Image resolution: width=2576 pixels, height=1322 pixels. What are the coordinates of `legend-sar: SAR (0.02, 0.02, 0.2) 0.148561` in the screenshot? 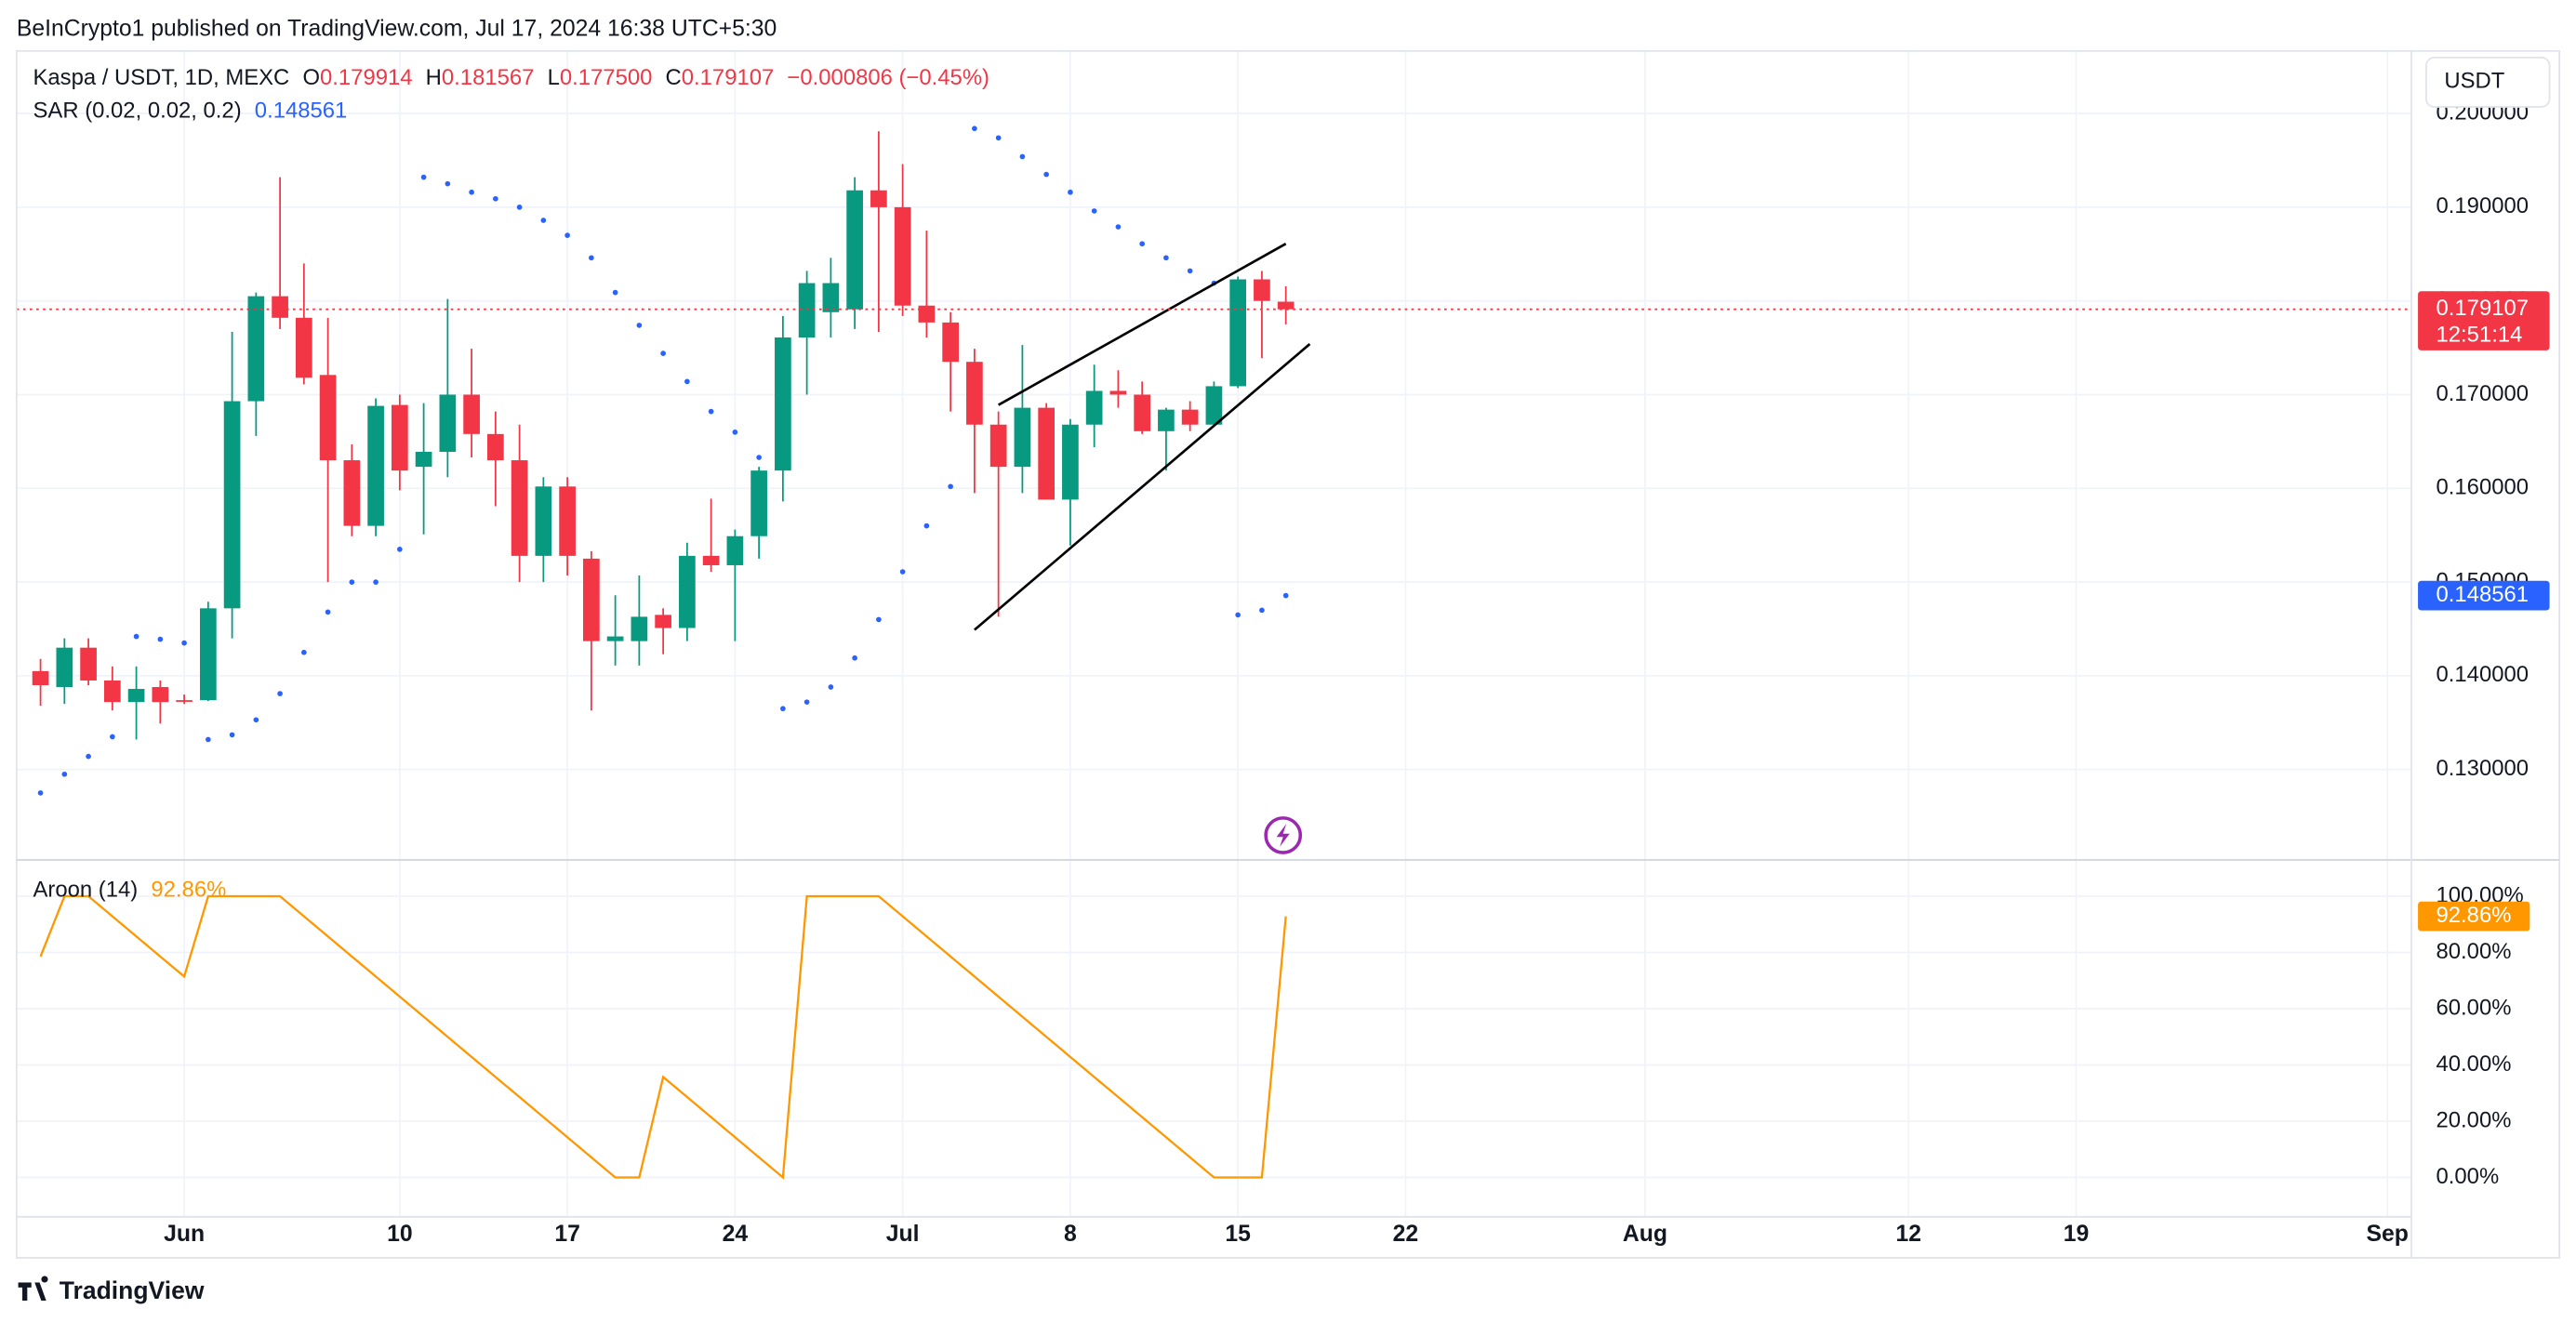 It's located at (190, 112).